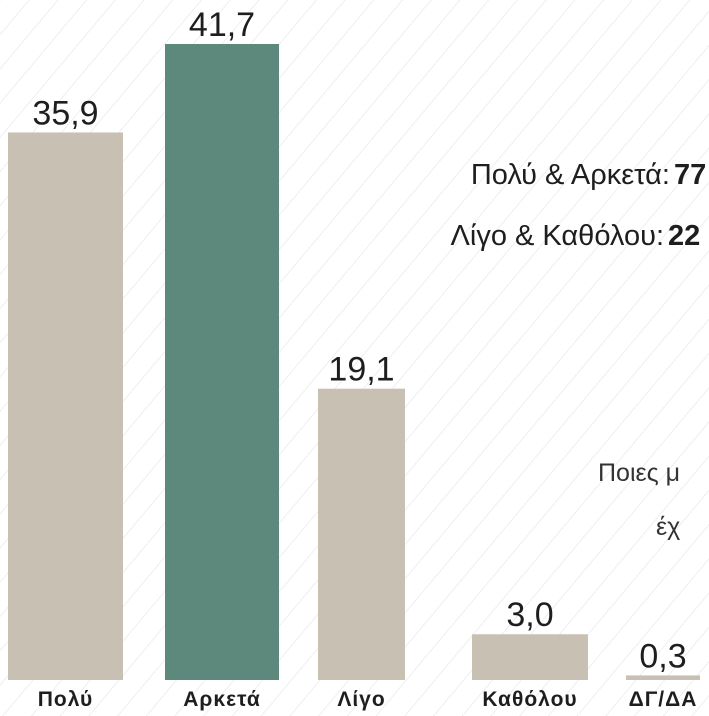  I want to click on annotation-label: Πολύ & Αρκετά:, so click(570, 175).